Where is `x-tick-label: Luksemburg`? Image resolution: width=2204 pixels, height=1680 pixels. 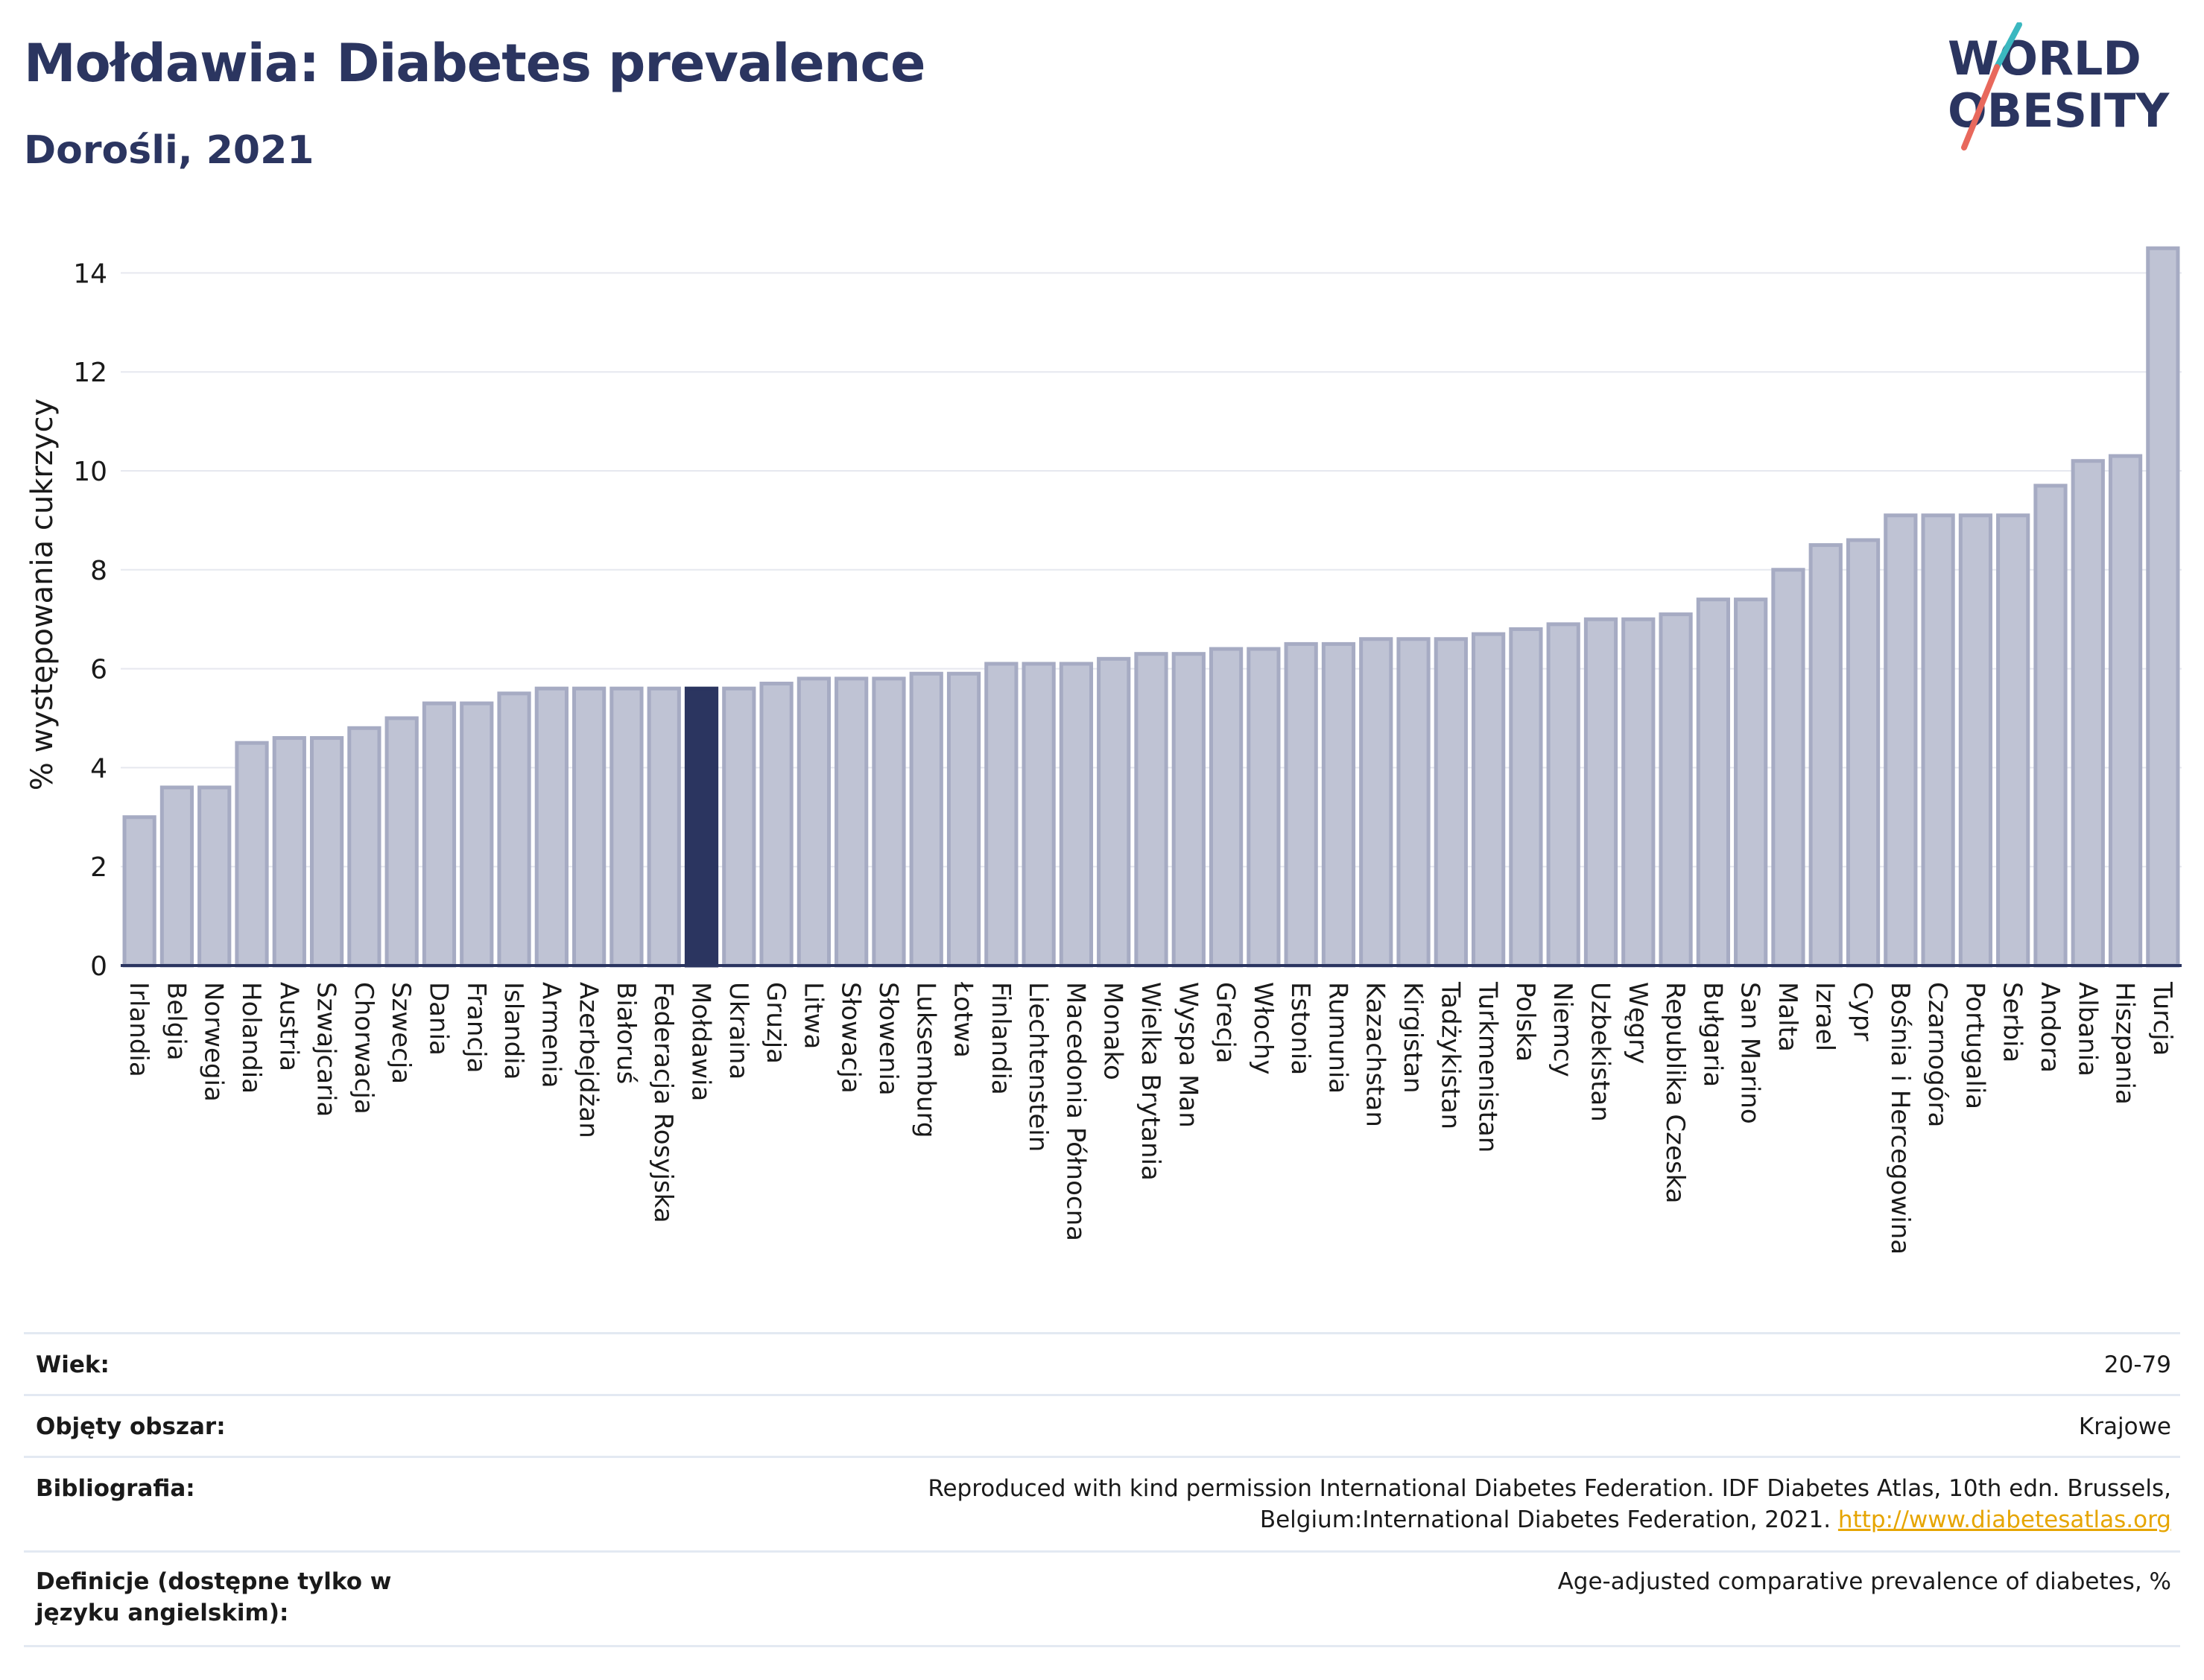 x-tick-label: Luksemburg is located at coordinates (925, 1060).